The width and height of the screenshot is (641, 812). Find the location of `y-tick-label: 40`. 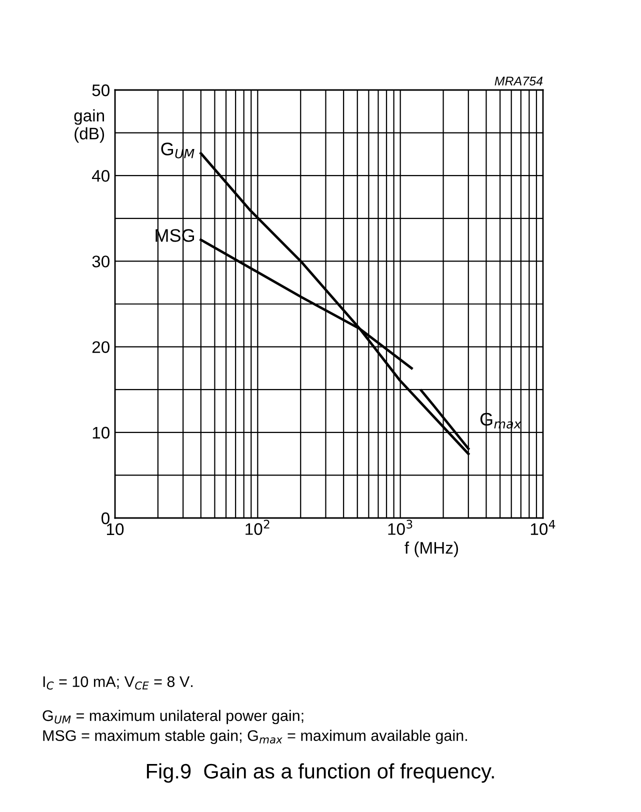

y-tick-label: 40 is located at coordinates (101, 176).